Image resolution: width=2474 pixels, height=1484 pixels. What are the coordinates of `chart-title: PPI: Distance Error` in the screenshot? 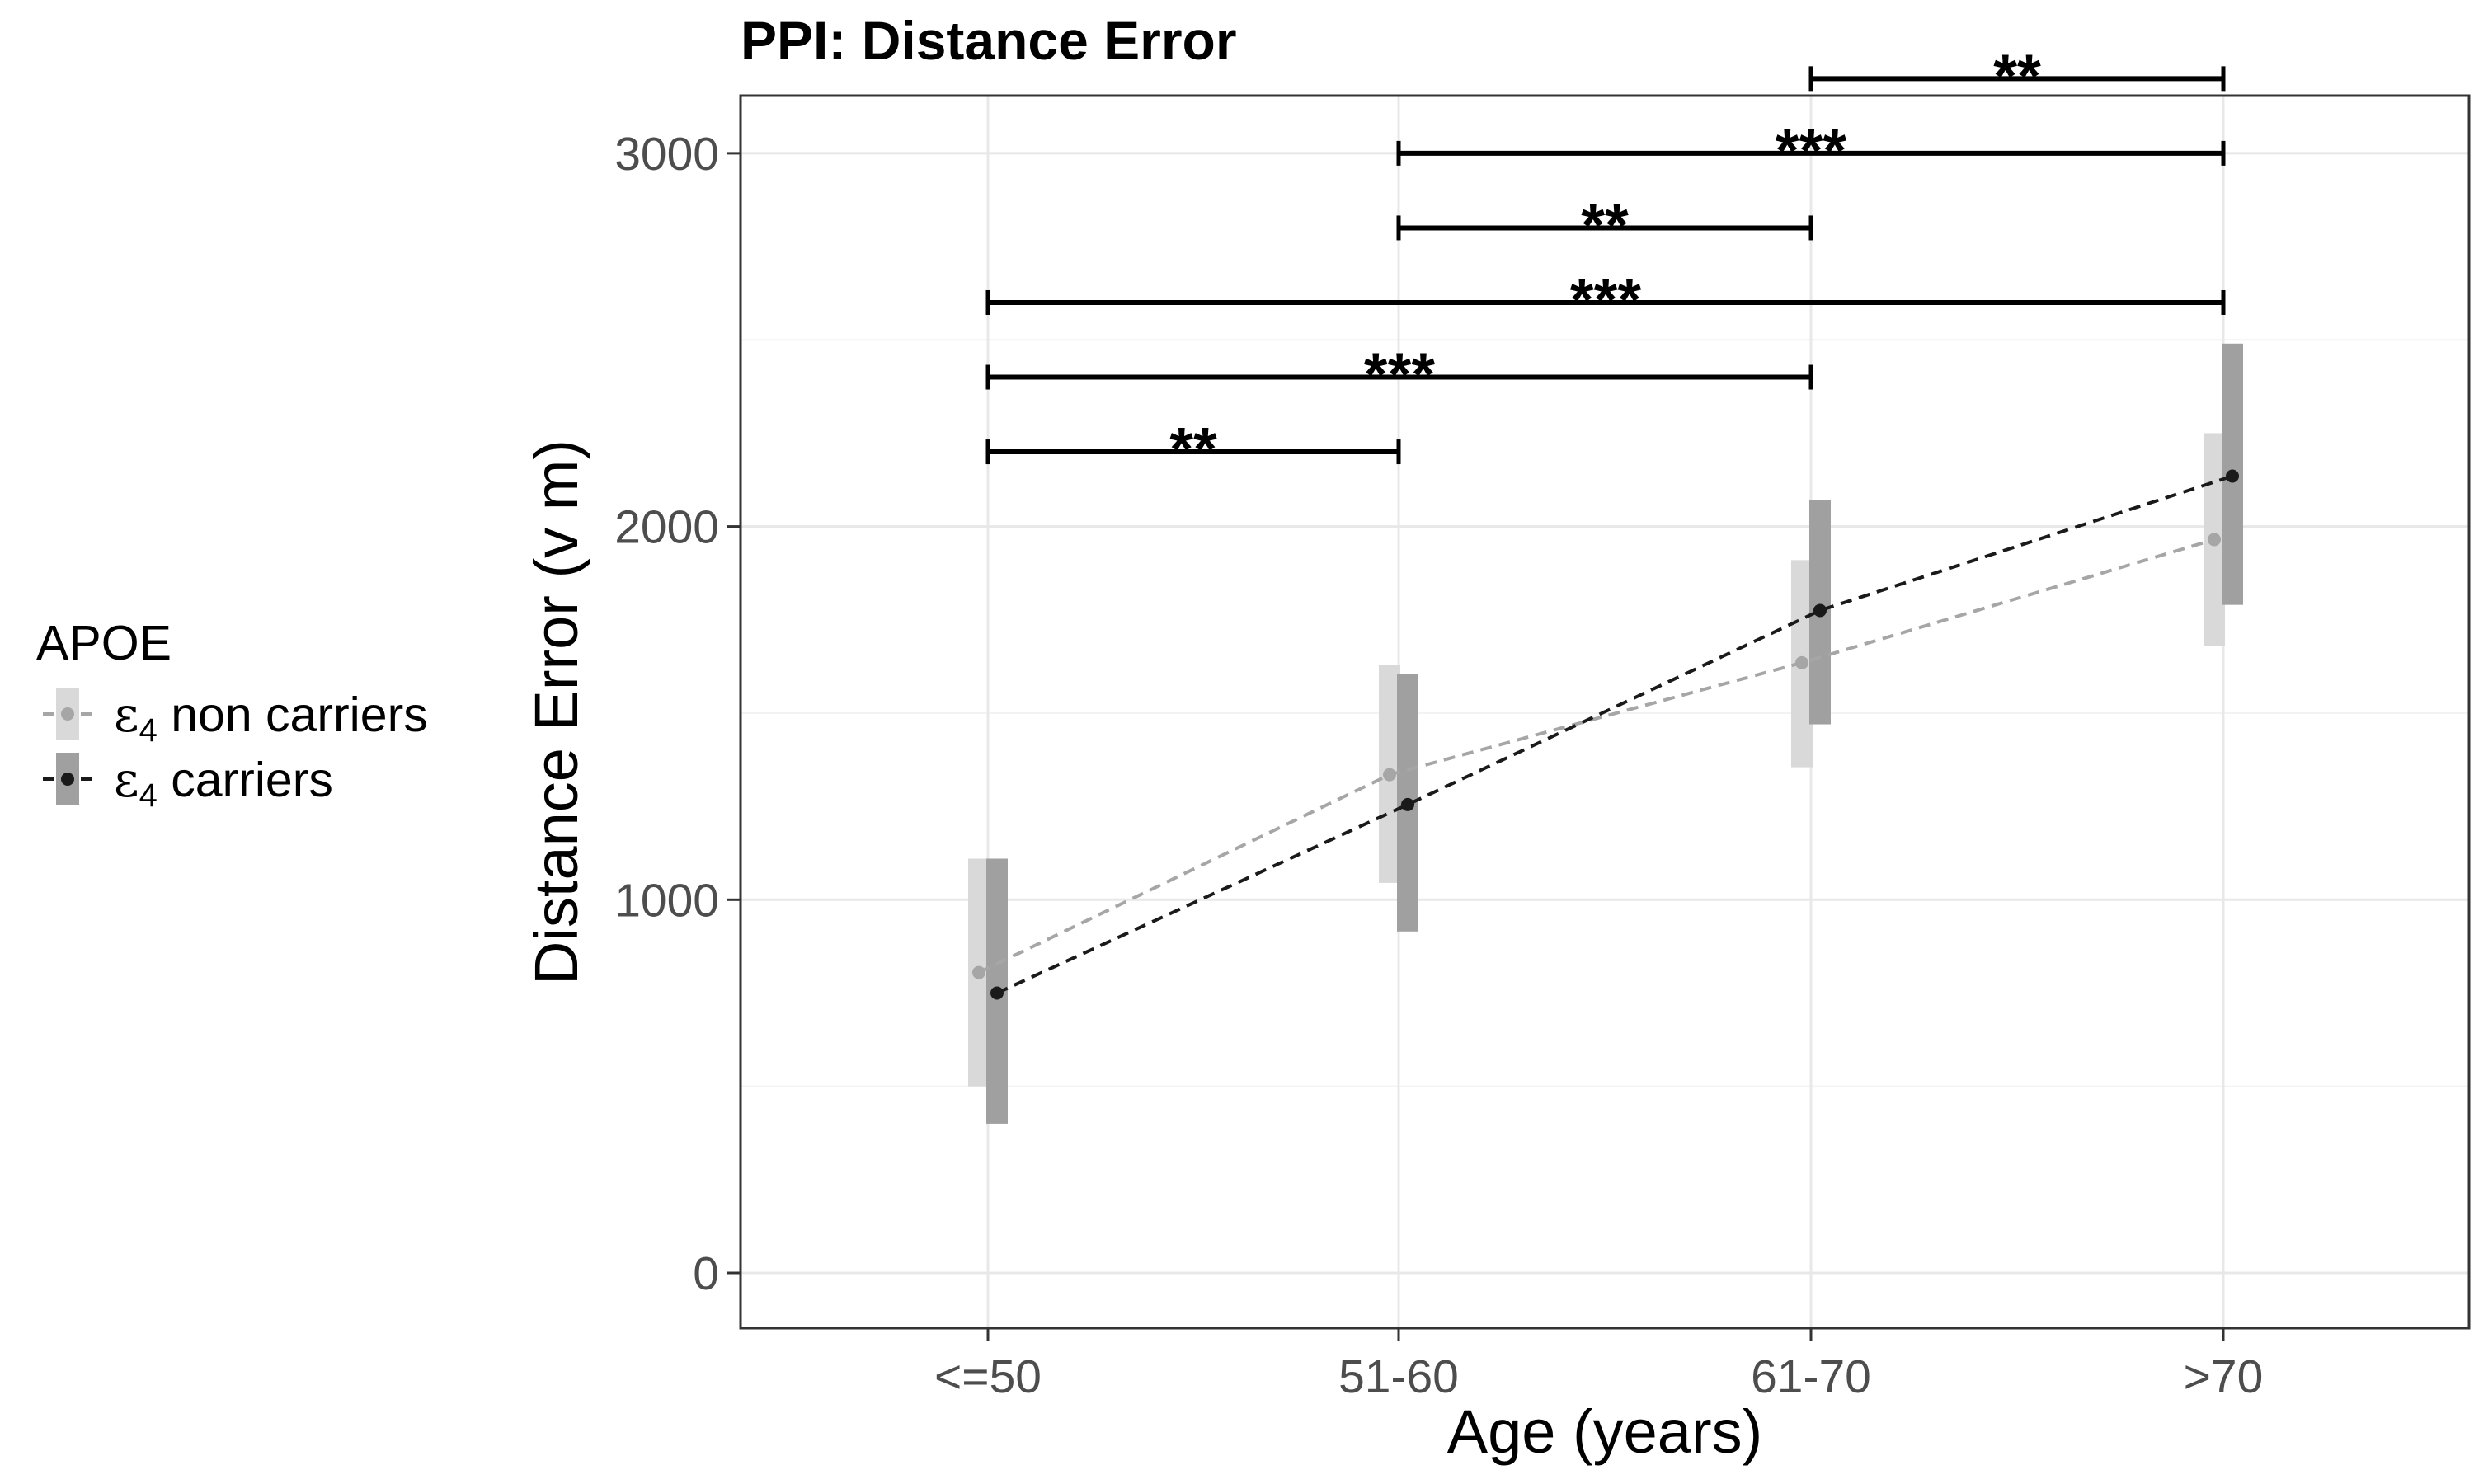 It's located at (989, 40).